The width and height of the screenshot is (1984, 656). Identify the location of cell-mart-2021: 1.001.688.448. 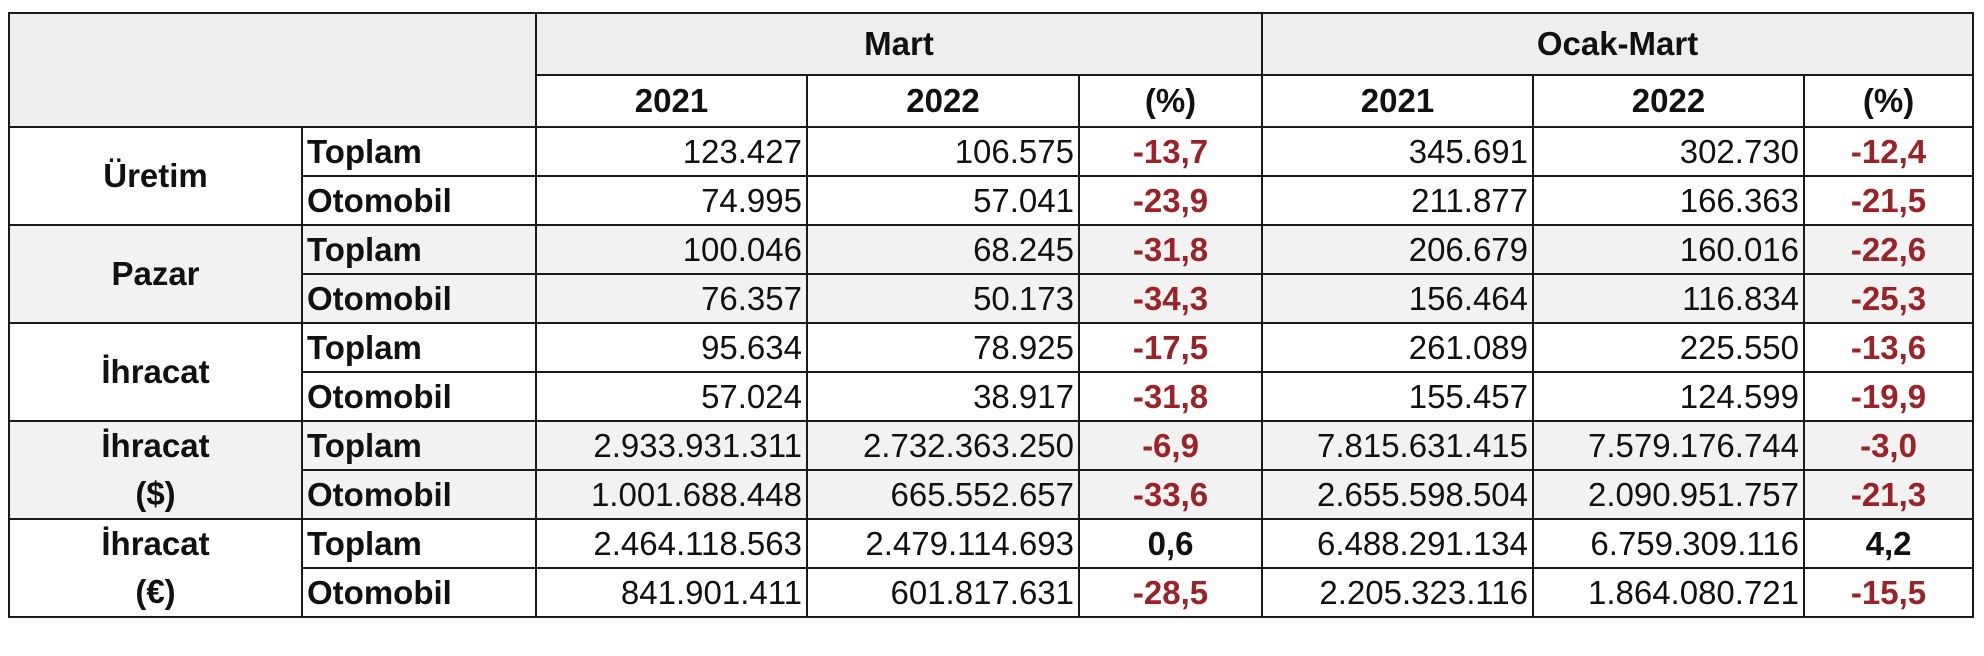
(671, 494).